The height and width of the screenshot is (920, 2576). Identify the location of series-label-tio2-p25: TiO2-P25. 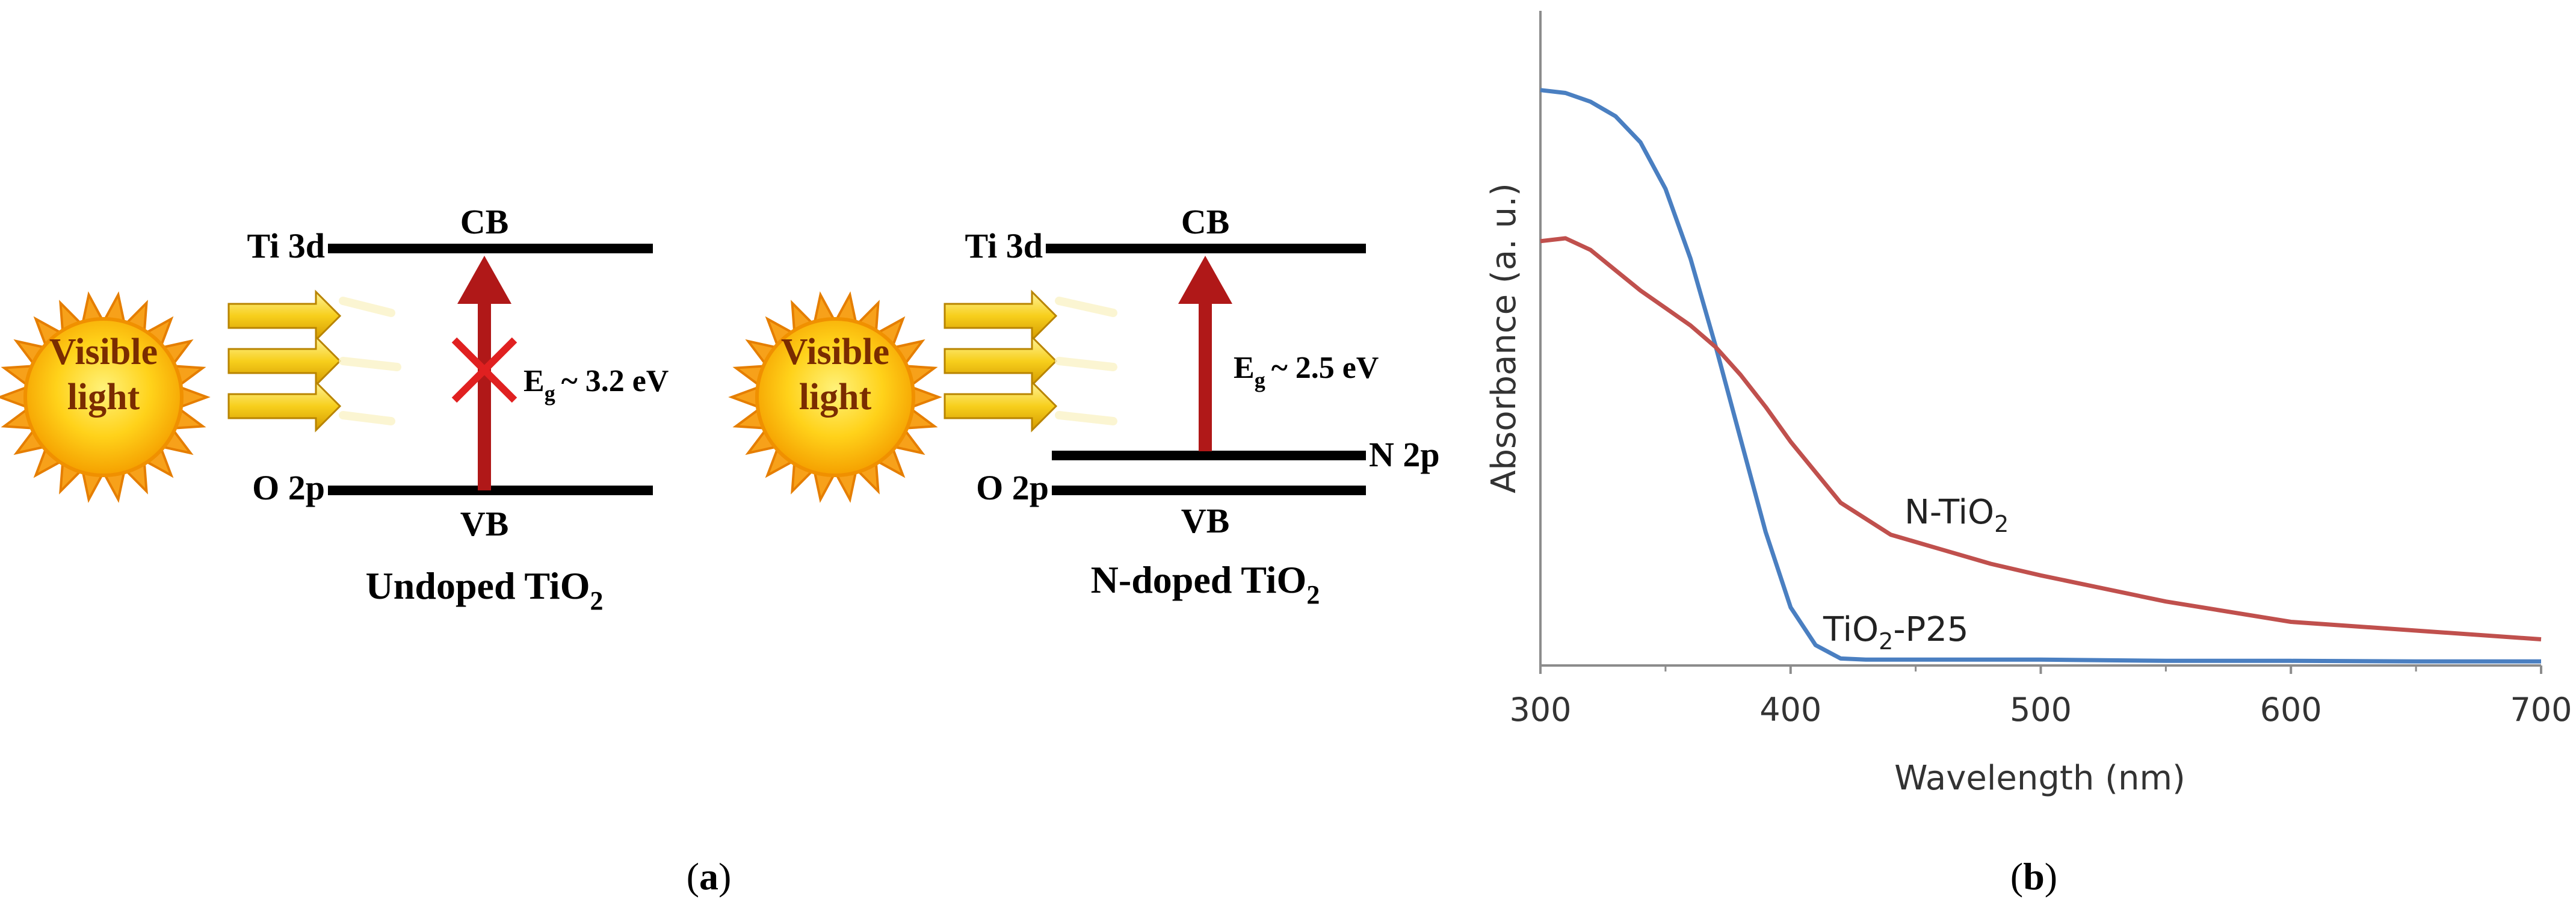
(1896, 632).